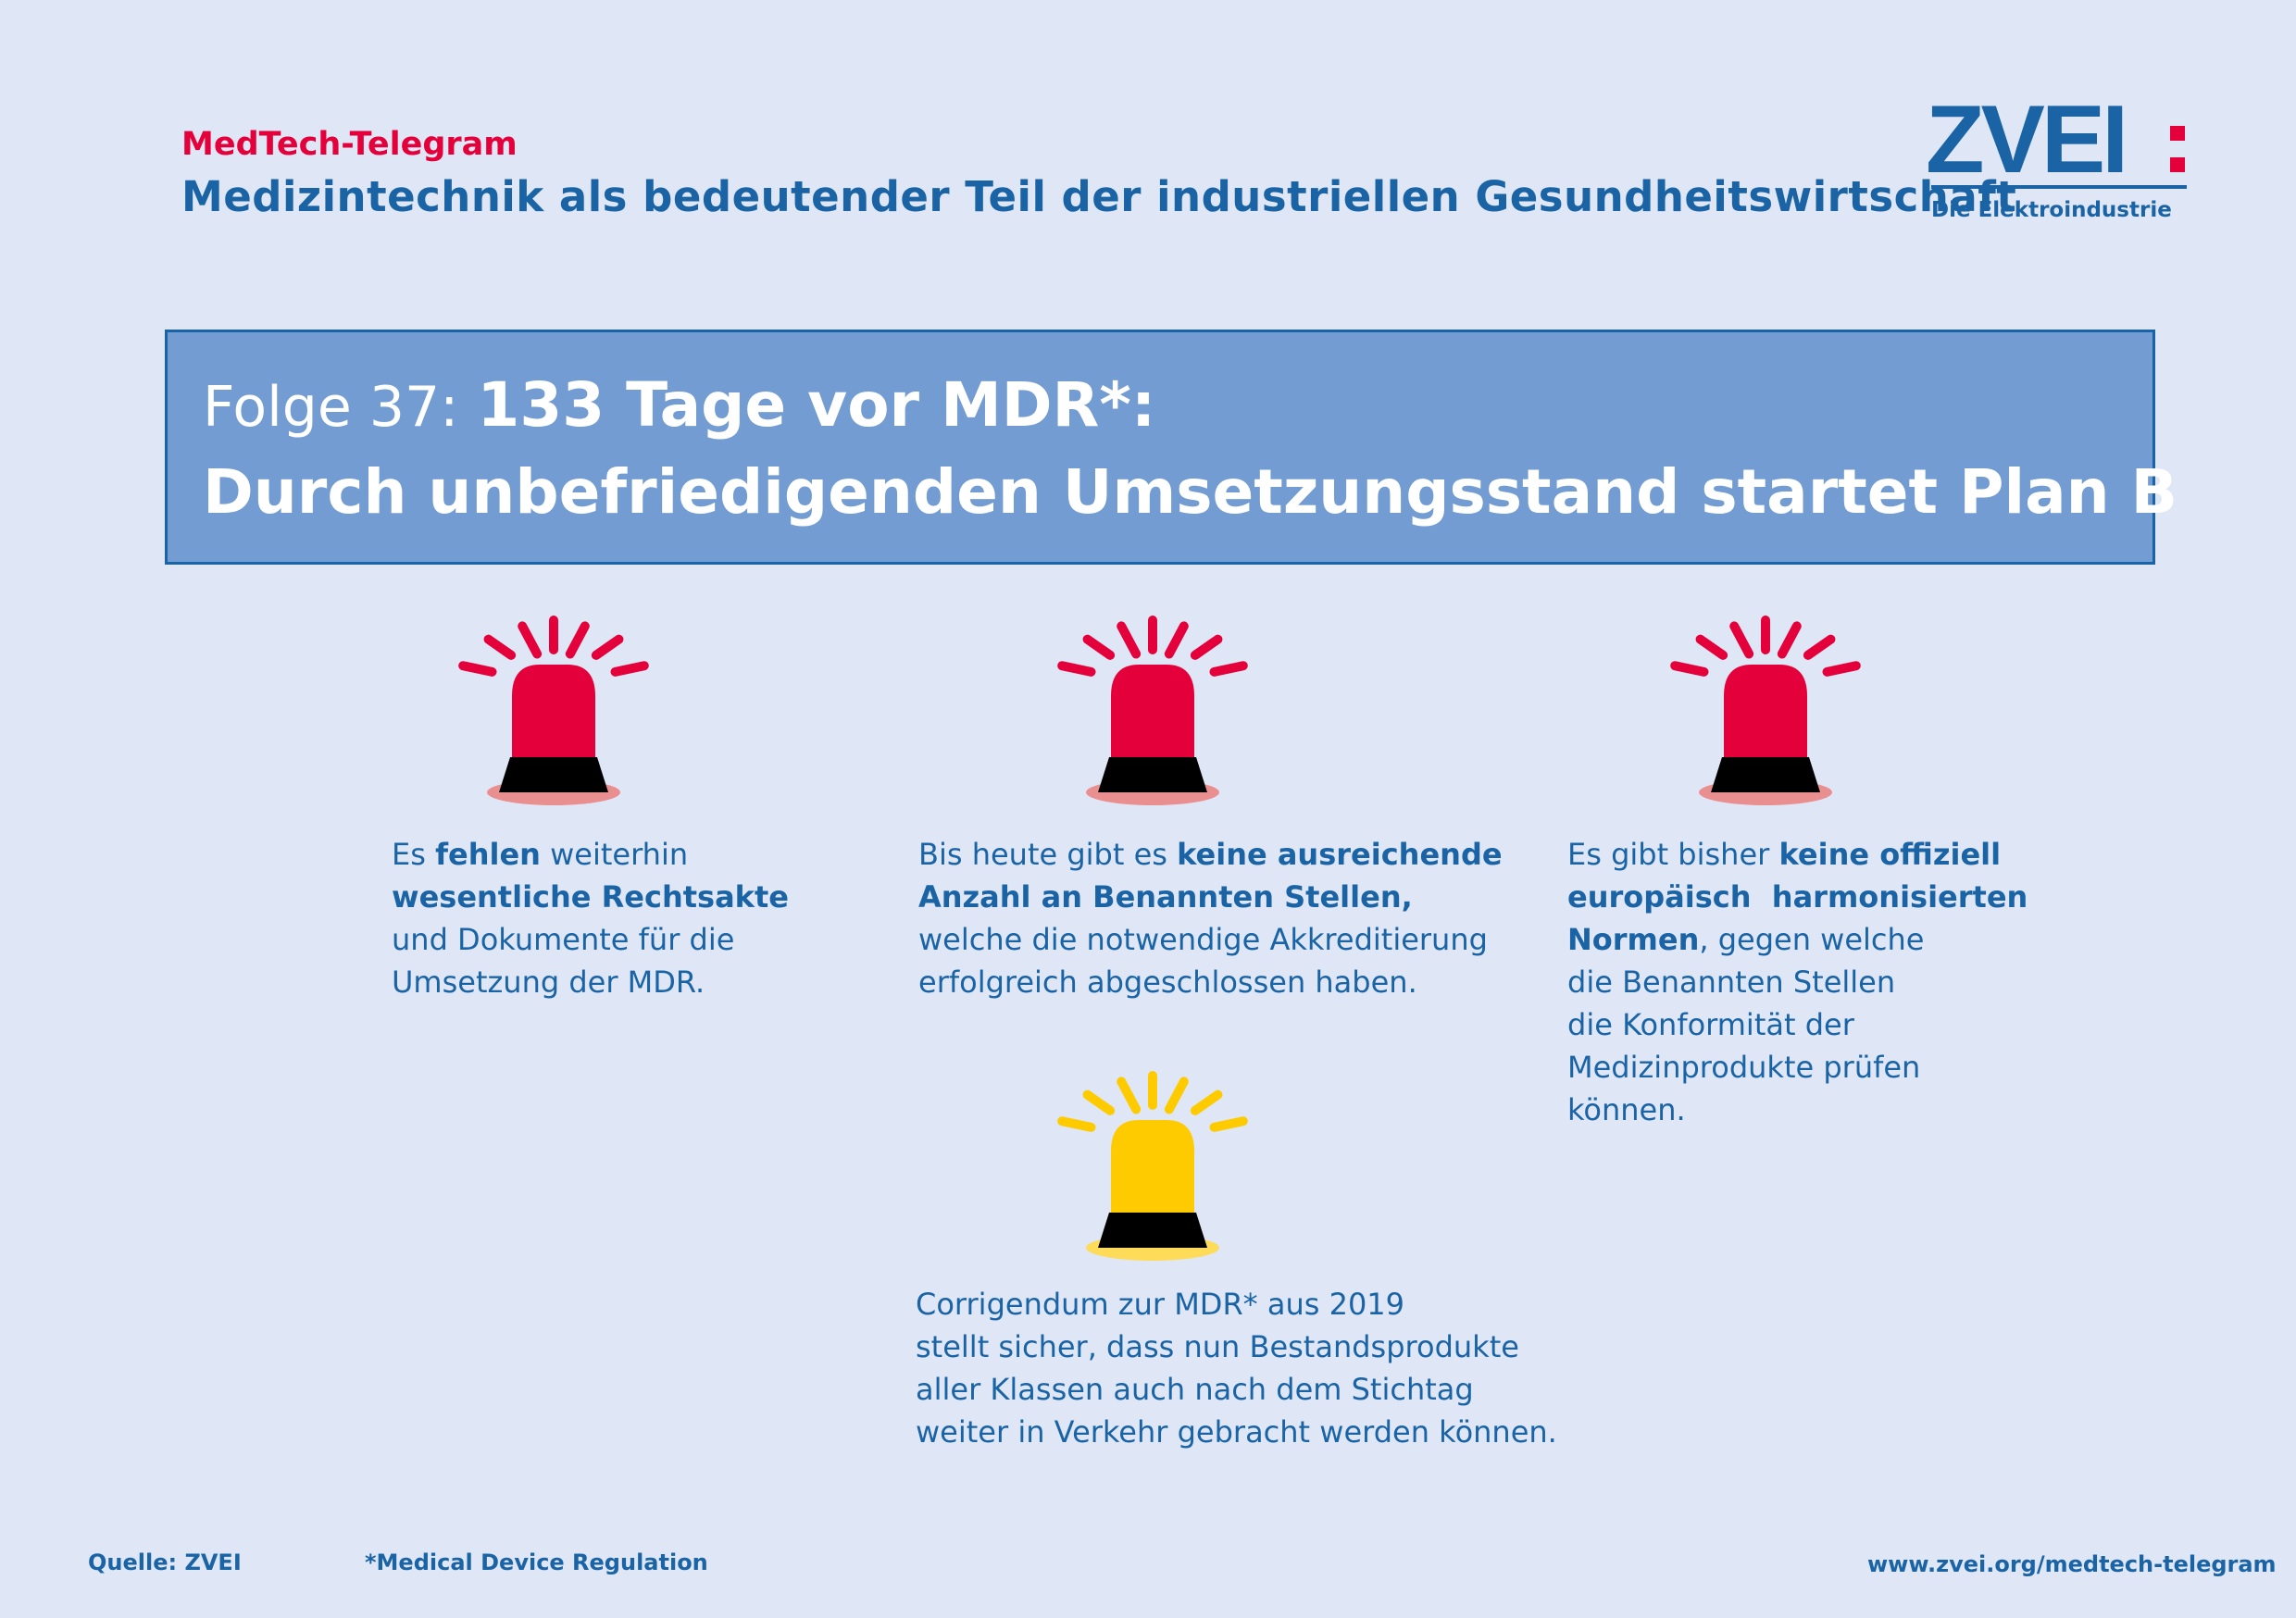 The image size is (2296, 1618). Describe the element at coordinates (1890, 854) in the screenshot. I see `emphasis-text: keine offiziell` at that location.